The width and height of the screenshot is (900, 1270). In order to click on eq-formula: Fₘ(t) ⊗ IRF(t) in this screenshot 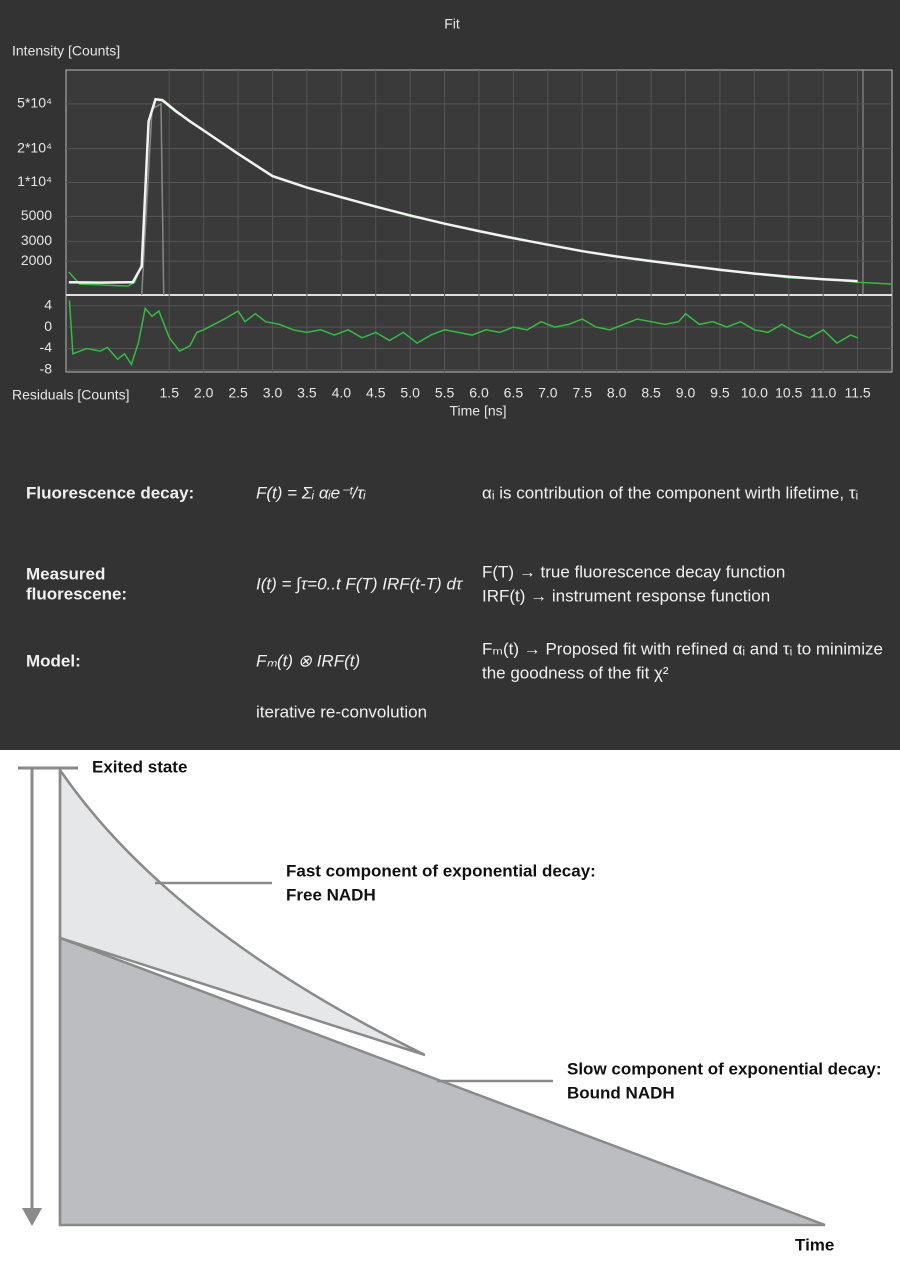, I will do `click(308, 660)`.